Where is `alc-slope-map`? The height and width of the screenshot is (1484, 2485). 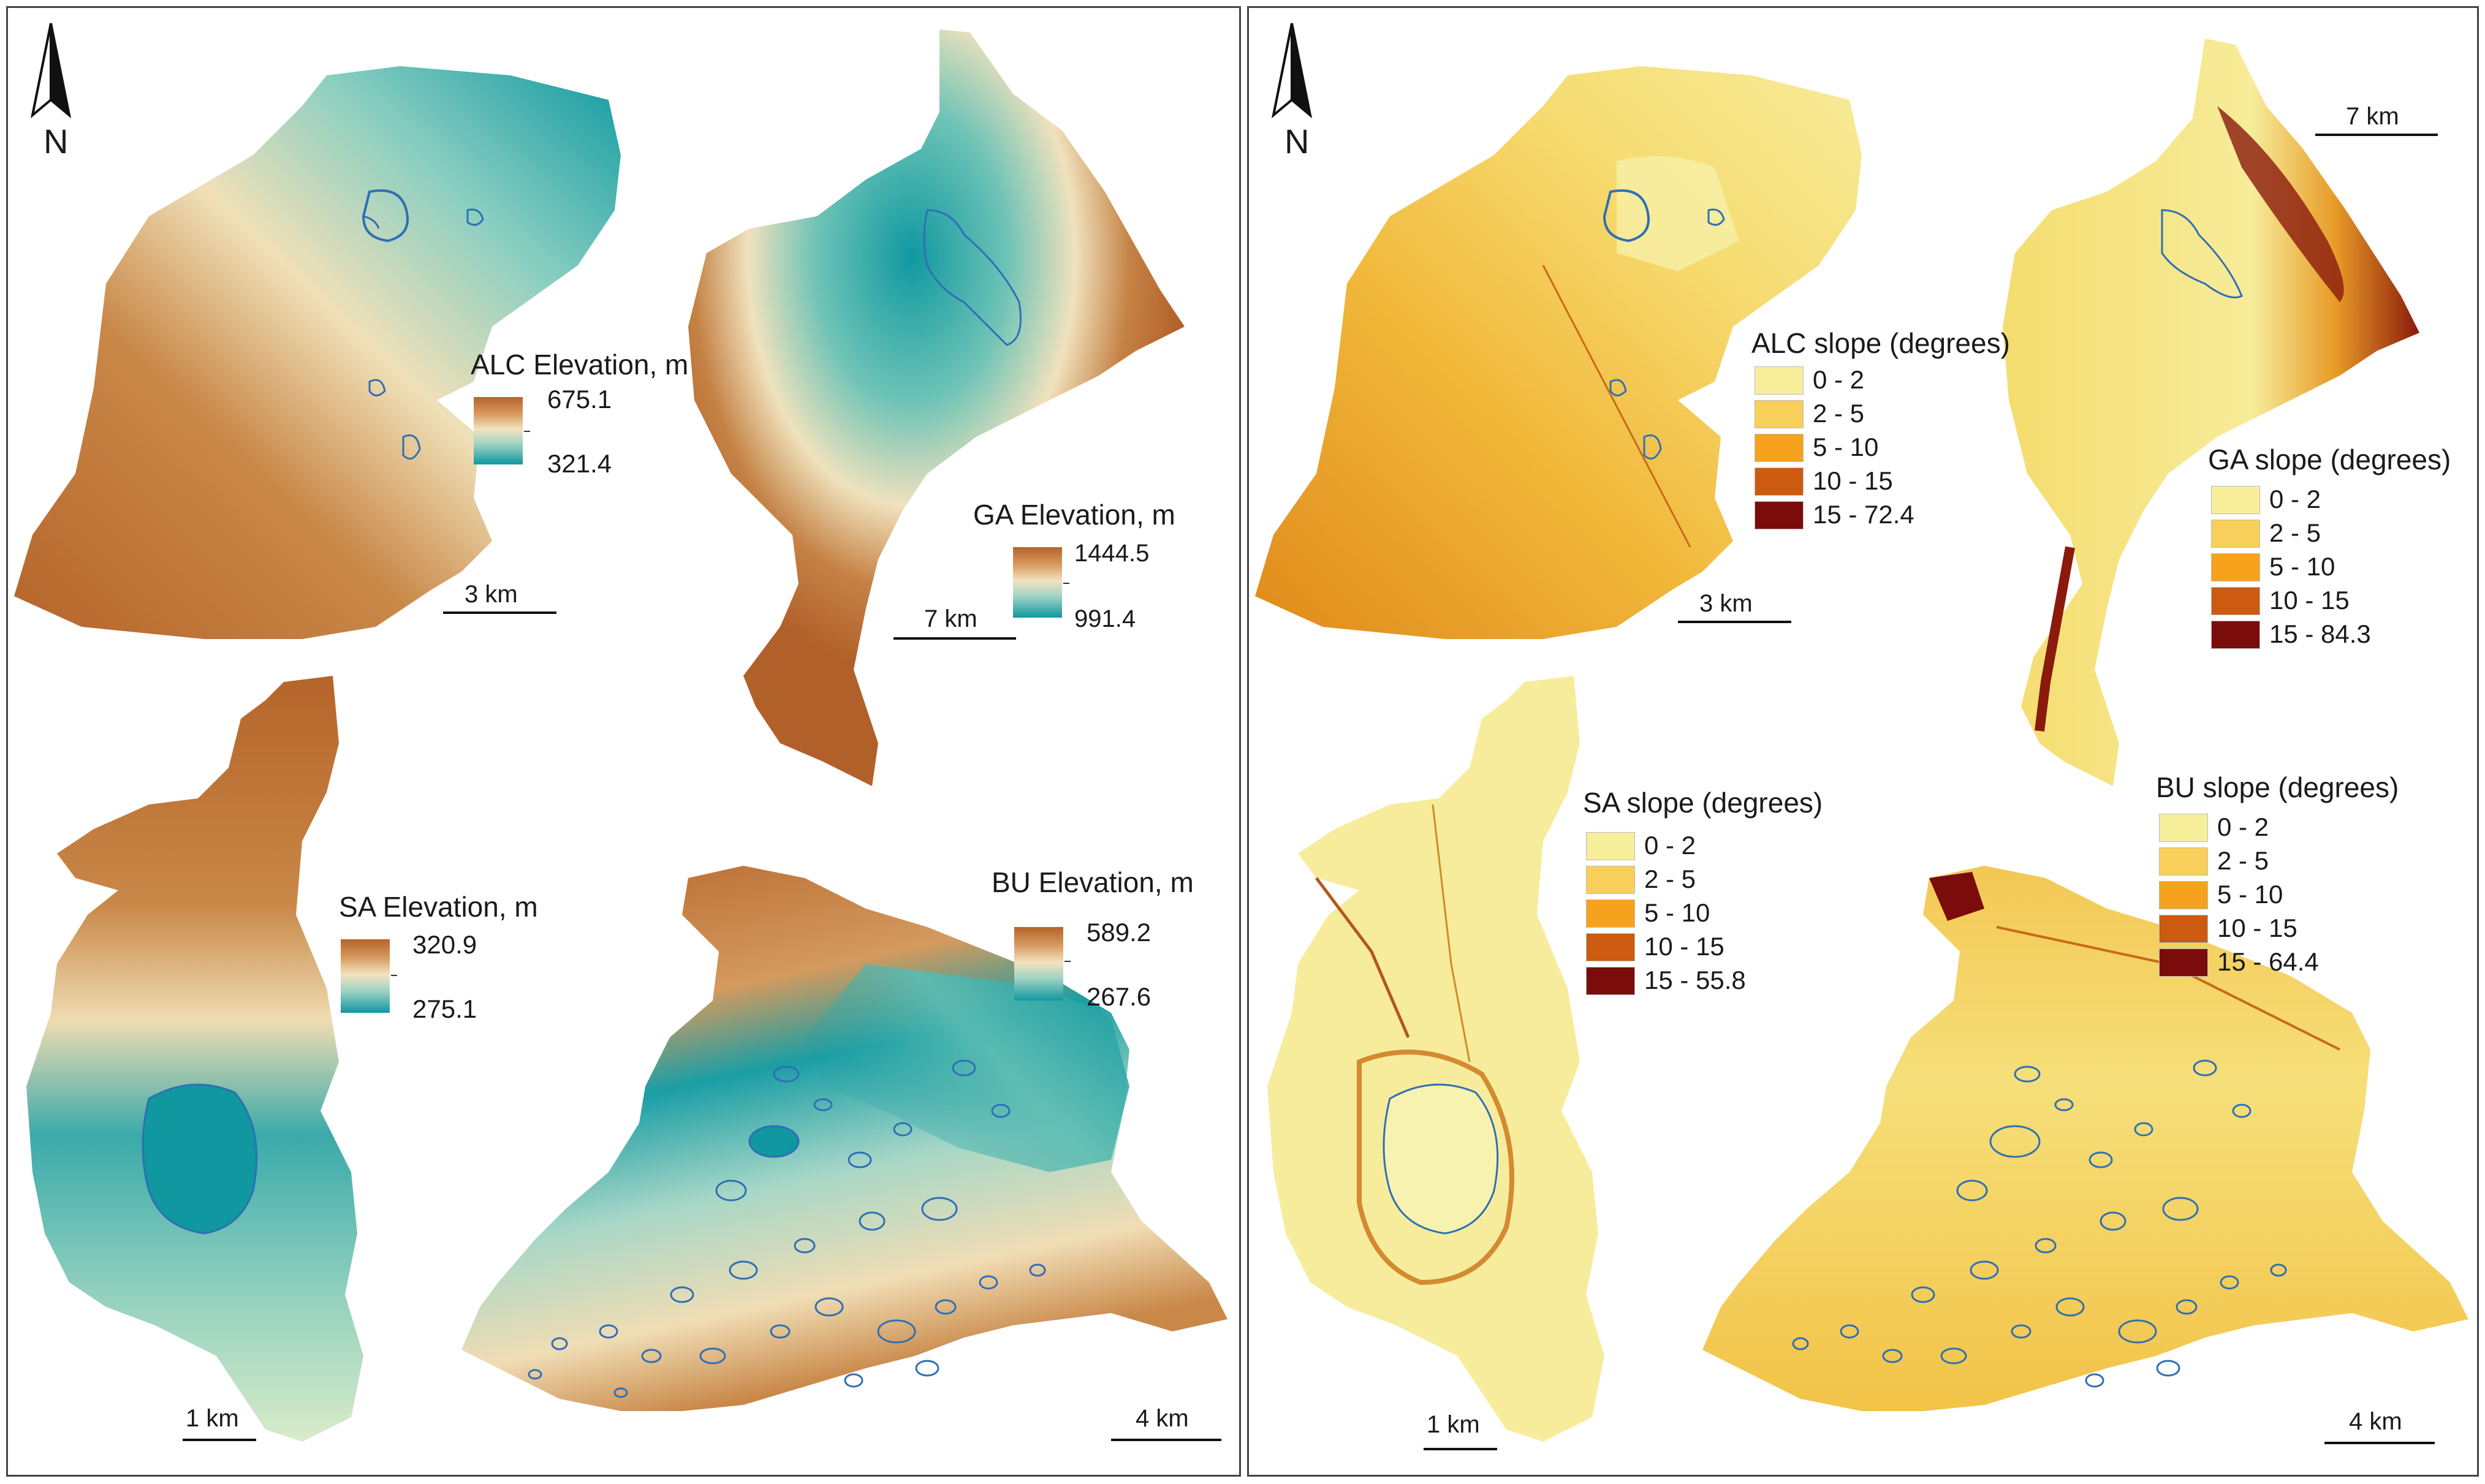 alc-slope-map is located at coordinates (1559, 352).